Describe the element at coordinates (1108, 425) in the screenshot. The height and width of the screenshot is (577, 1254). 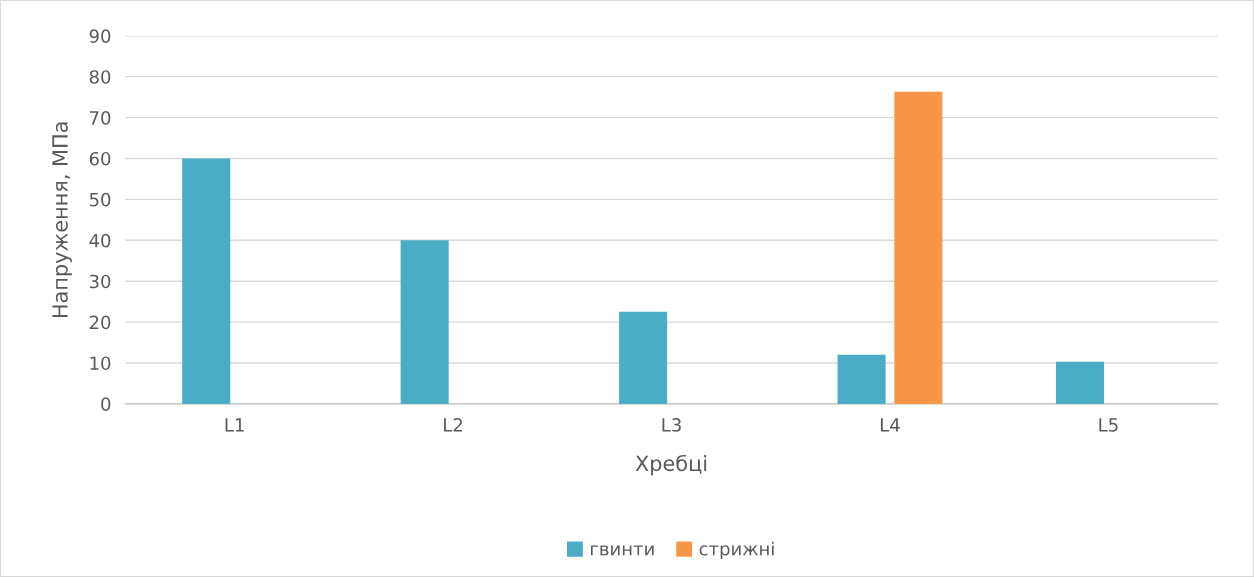
I see `x-tick-label: L5` at that location.